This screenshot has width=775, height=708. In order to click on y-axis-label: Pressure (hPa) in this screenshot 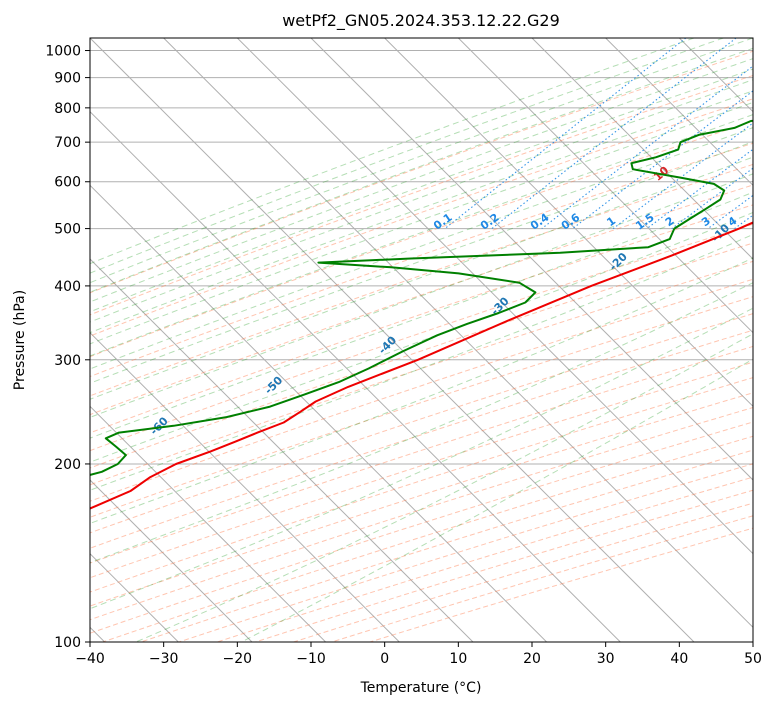, I will do `click(20, 340)`.